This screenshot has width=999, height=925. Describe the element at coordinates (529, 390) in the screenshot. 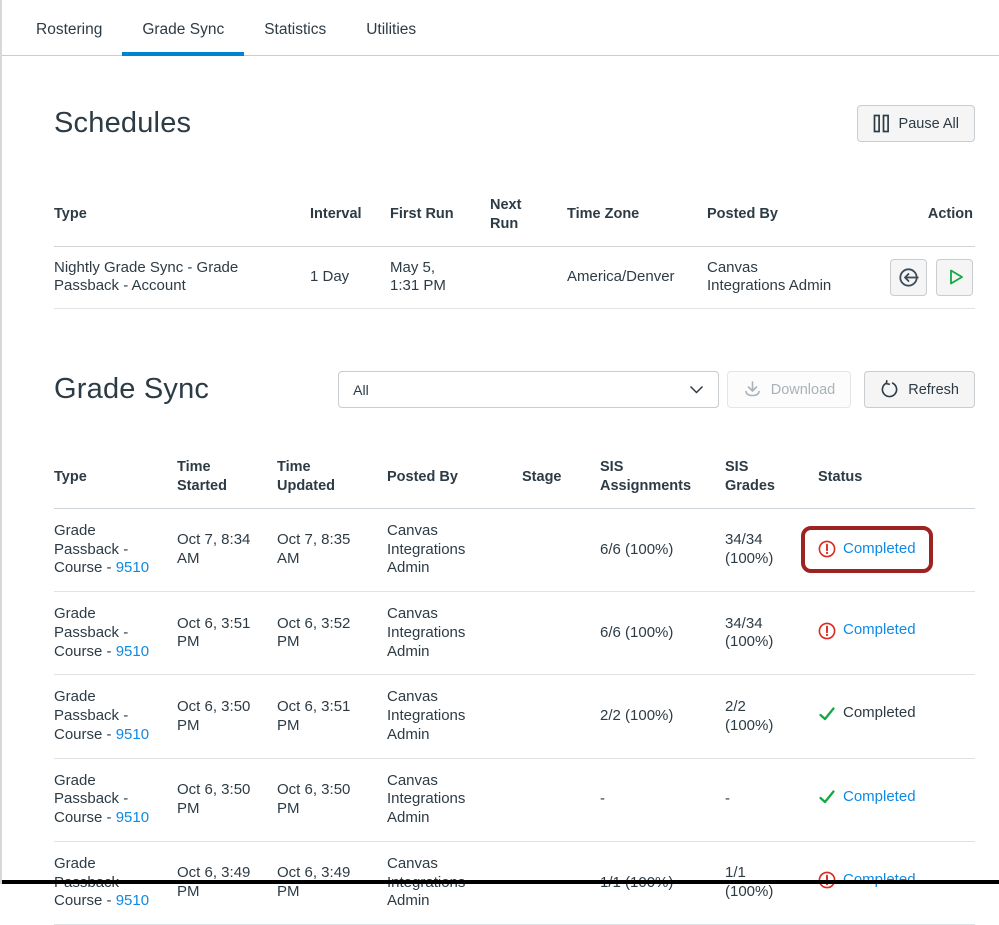

I see `grade-sync-filter-select: All` at that location.